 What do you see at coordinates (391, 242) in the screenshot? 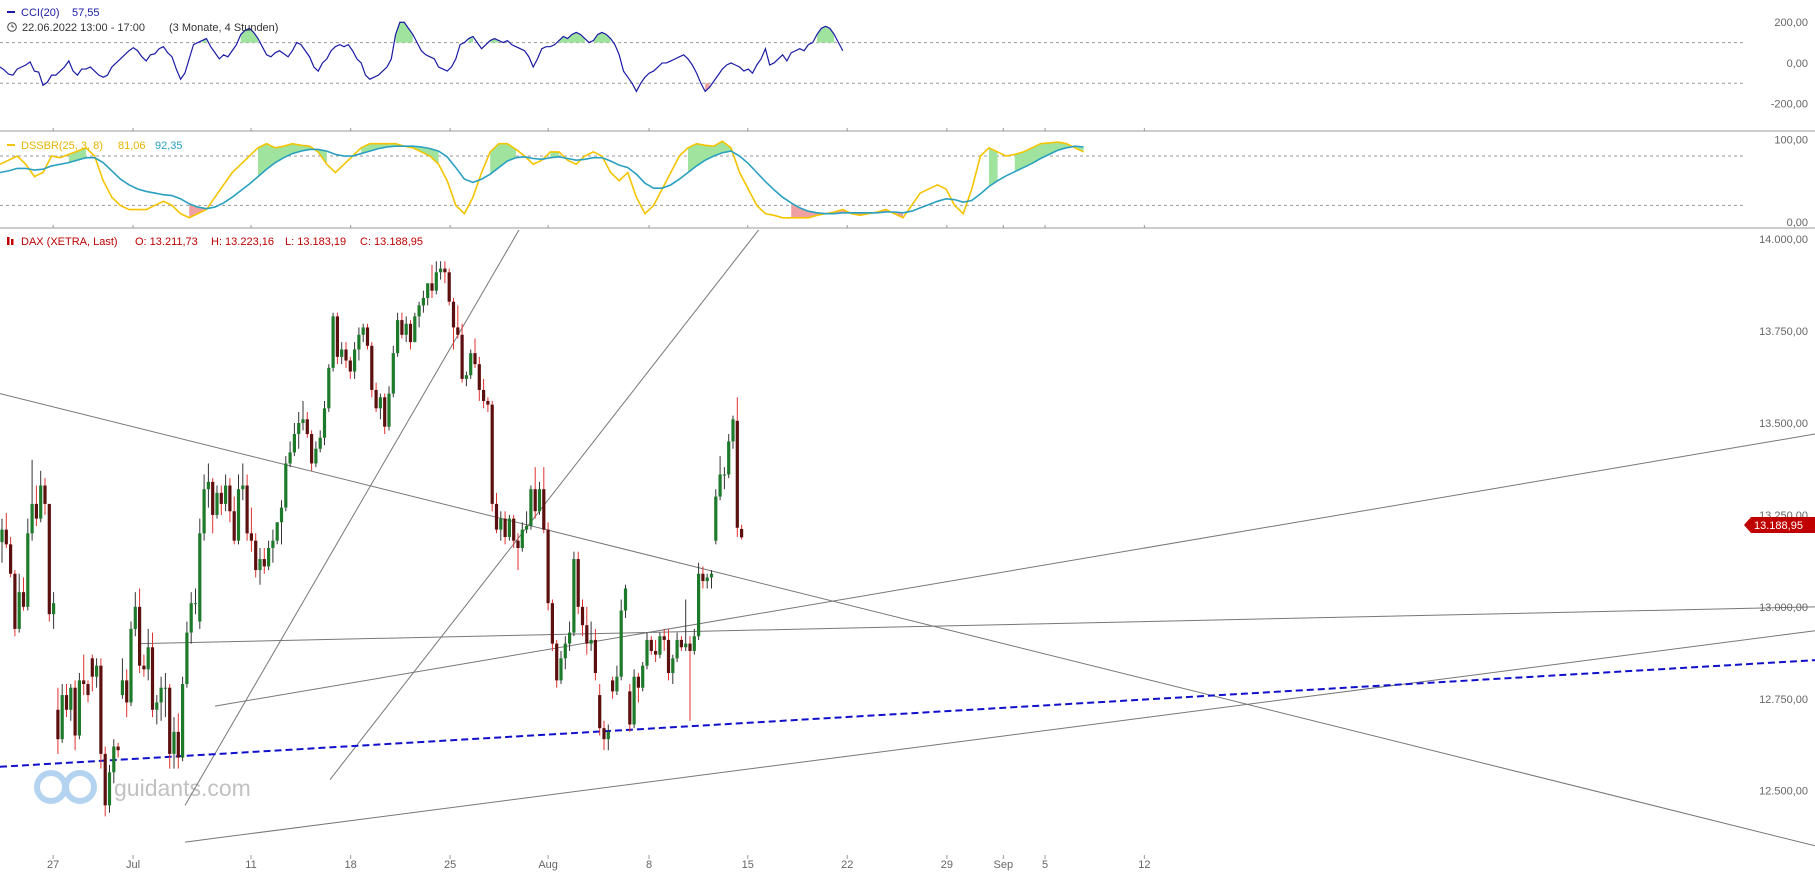
I see `ohlc-close: C: 13.188,95` at bounding box center [391, 242].